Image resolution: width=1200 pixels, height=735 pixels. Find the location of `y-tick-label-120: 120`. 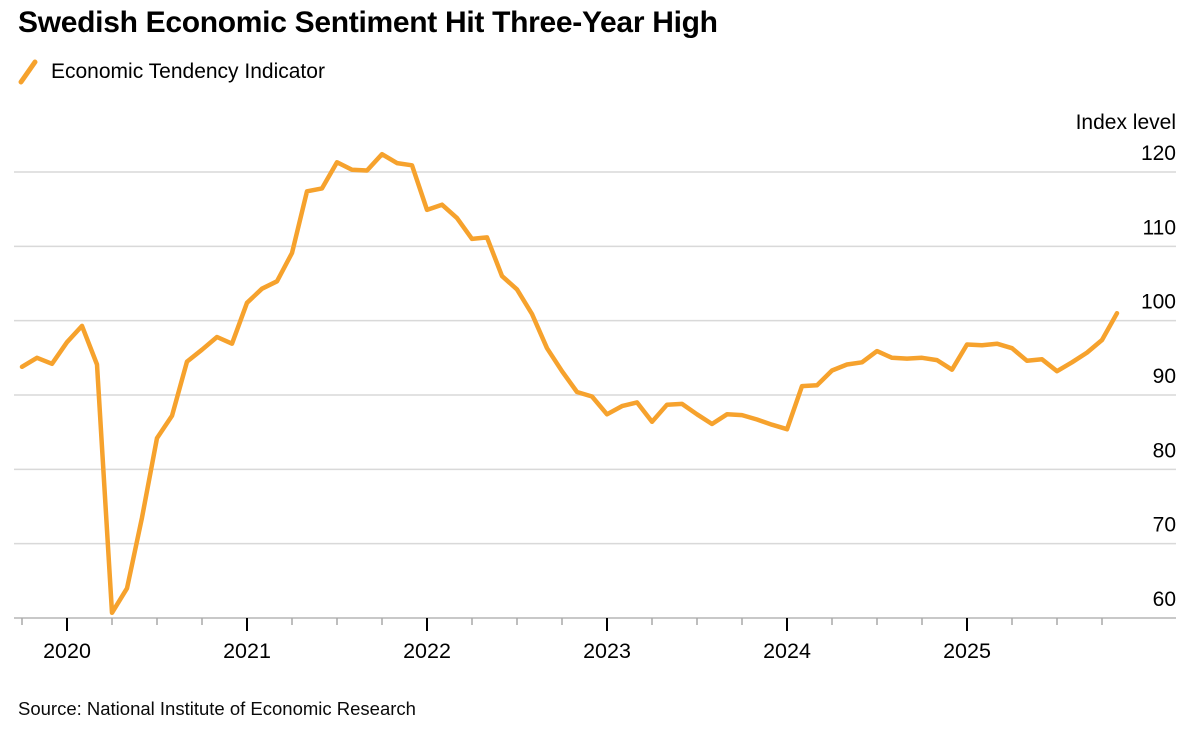

y-tick-label-120: 120 is located at coordinates (1158, 153).